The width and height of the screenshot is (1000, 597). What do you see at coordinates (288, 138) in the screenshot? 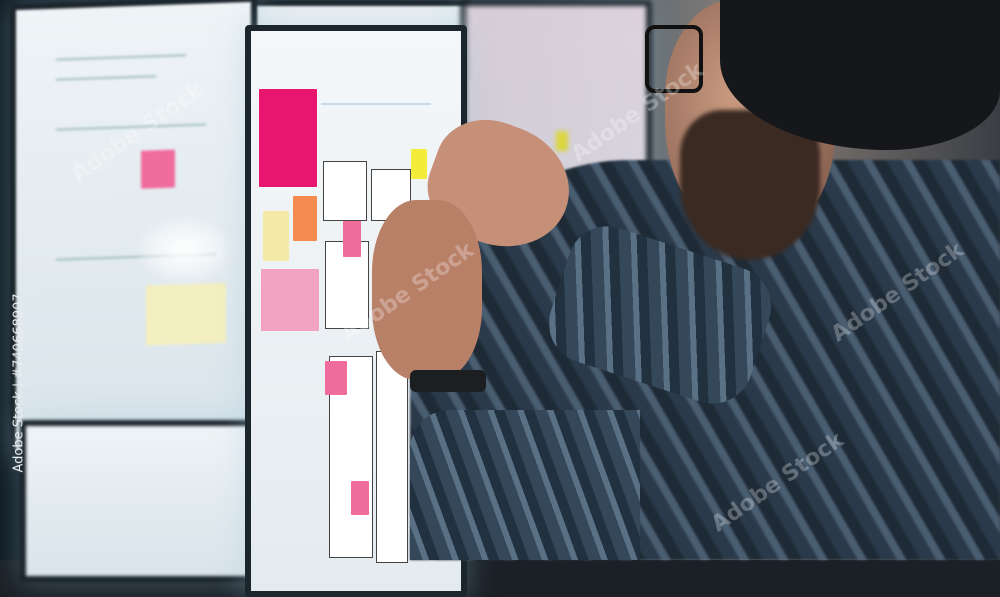
I see `pink-sticky-note` at bounding box center [288, 138].